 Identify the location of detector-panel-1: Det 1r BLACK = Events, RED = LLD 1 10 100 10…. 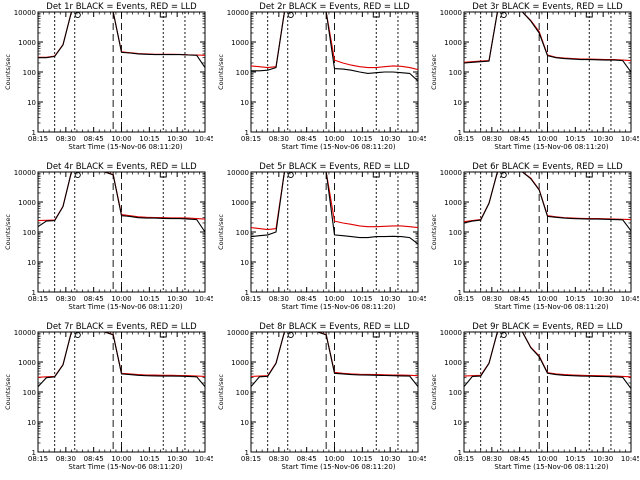
(106, 80).